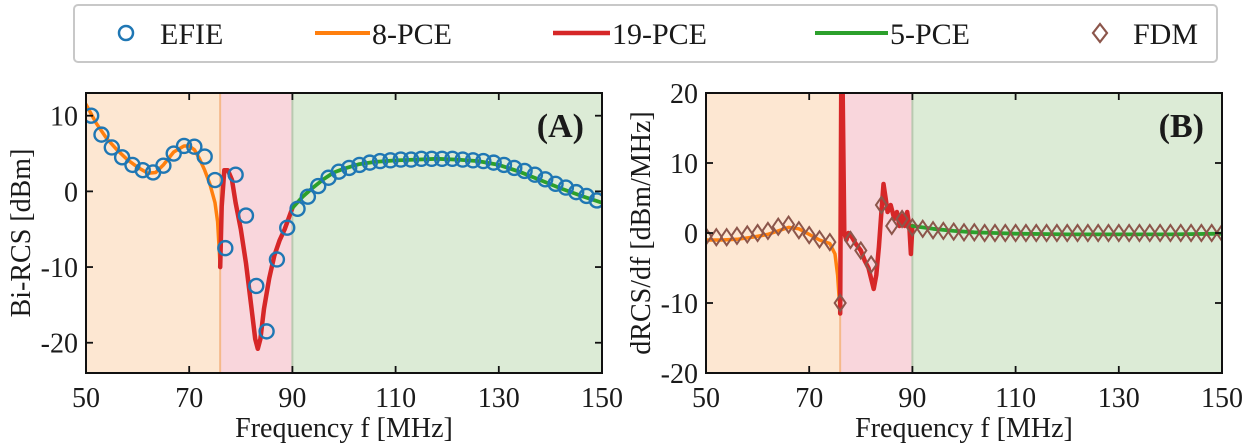 The width and height of the screenshot is (1250, 448). I want to click on panel-b-xlabel: Frequency f [MHz], so click(964, 428).